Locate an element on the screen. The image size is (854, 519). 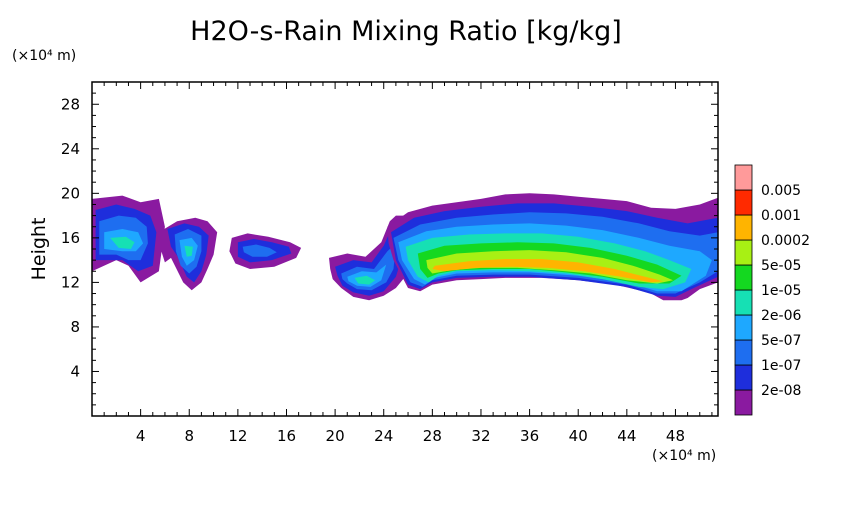
y-tick-label: 16 is located at coordinates (70, 238).